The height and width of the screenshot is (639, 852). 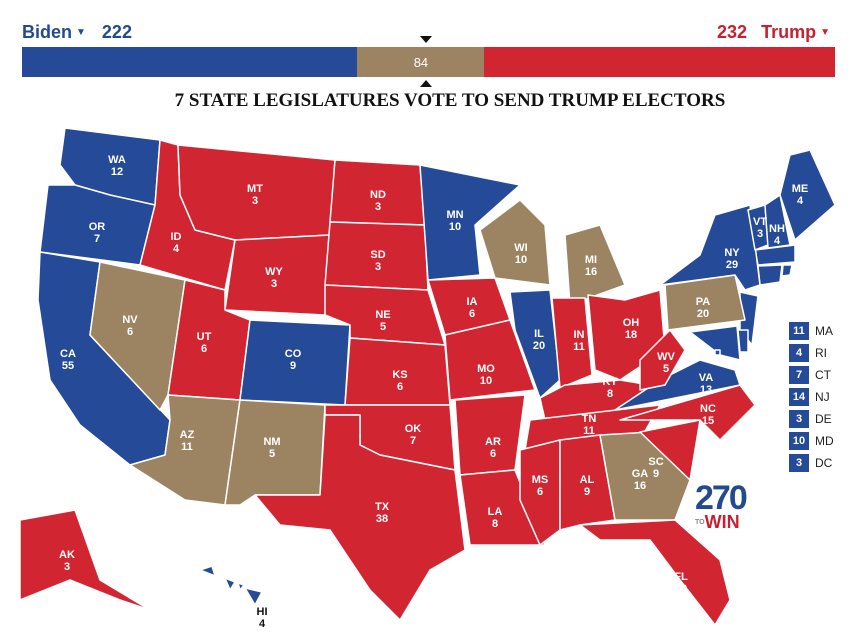 I want to click on state-mo, so click(x=490, y=360).